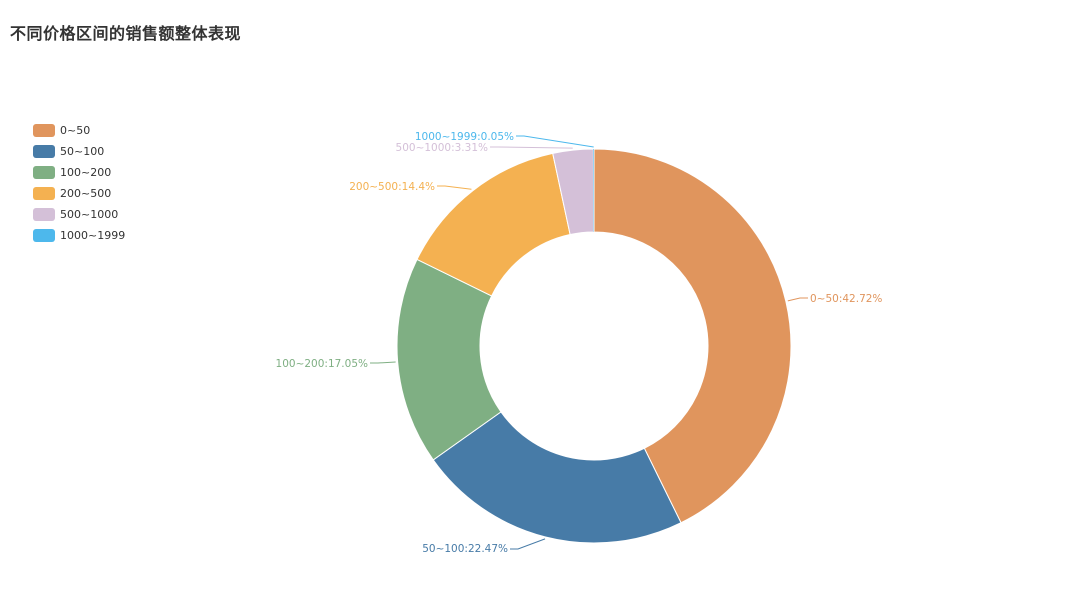  Describe the element at coordinates (392, 187) in the screenshot. I see `slice-label-3: 200~500:14.4%` at that location.